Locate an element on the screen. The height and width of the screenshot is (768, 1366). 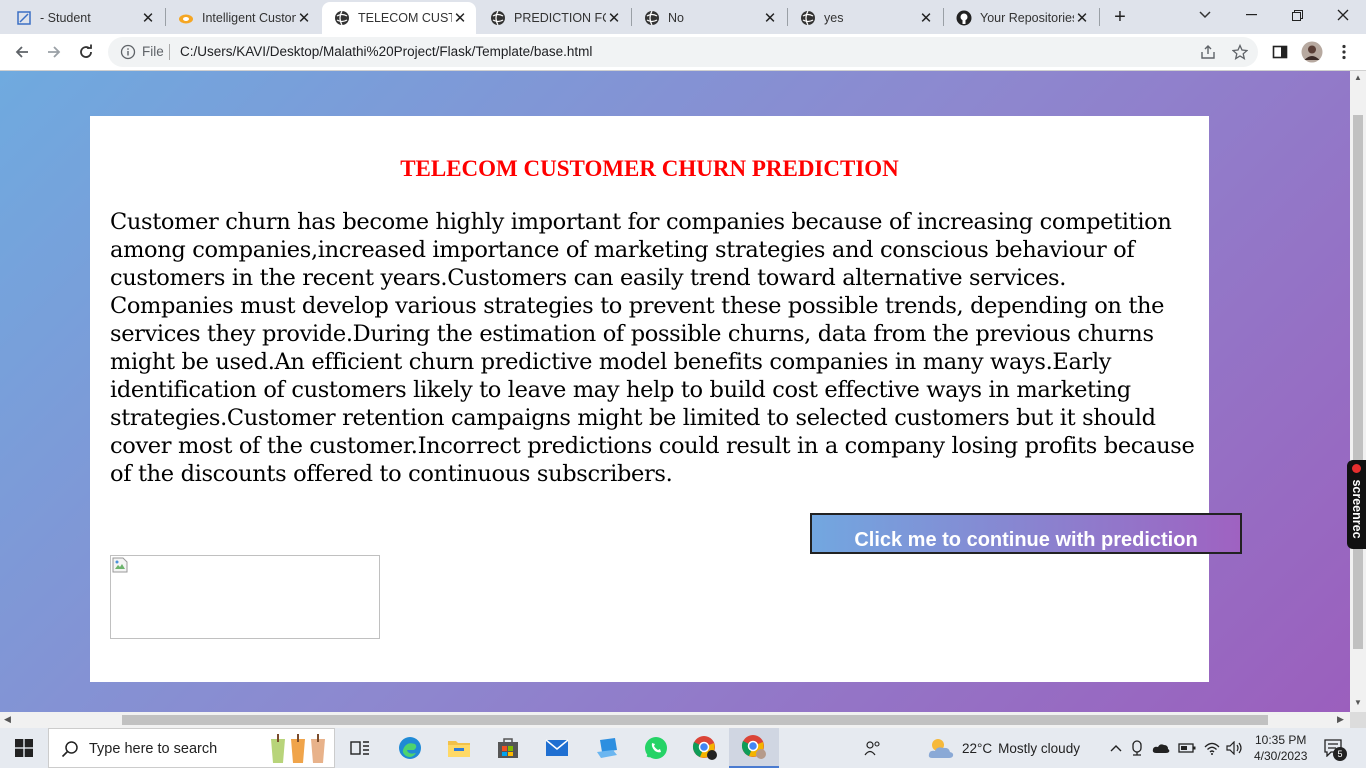
new-tab-button: + is located at coordinates (1120, 16).